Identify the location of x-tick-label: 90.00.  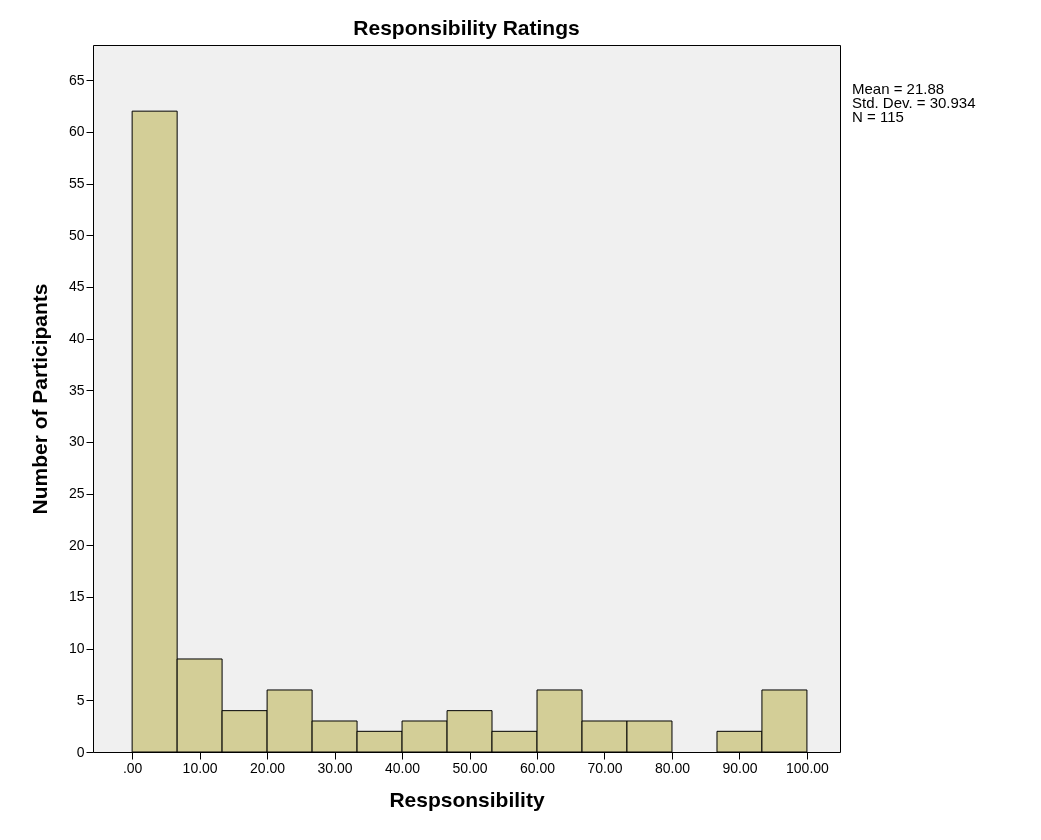
(740, 767).